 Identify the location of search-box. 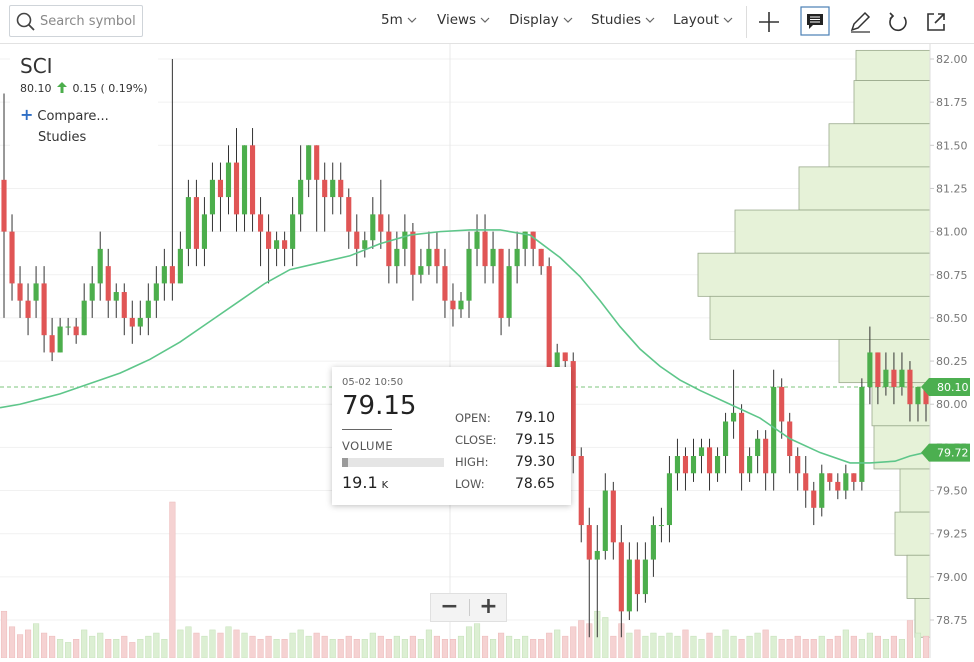
(76, 21).